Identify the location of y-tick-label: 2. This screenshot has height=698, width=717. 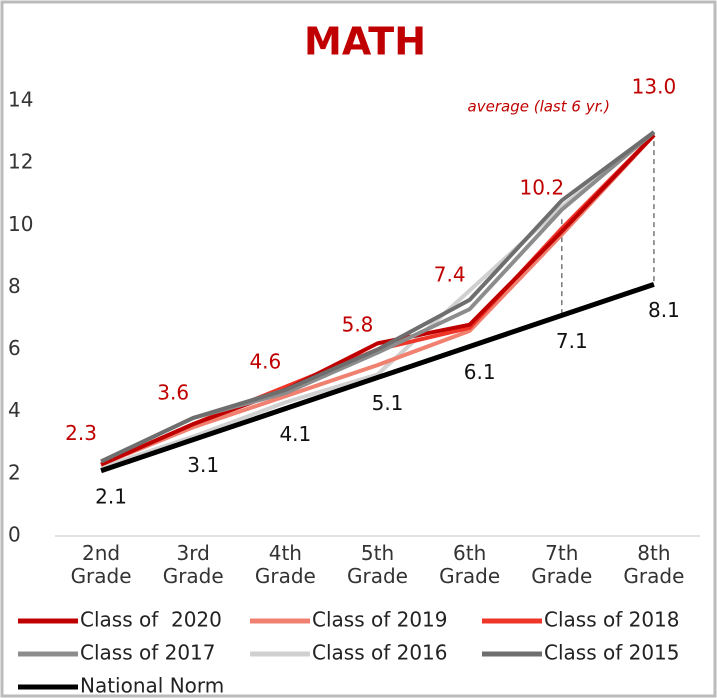
(14, 472).